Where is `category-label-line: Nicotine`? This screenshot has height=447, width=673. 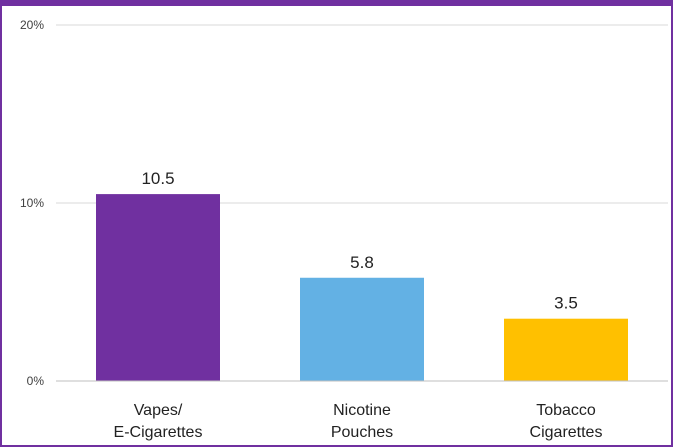
category-label-line: Nicotine is located at coordinates (362, 410).